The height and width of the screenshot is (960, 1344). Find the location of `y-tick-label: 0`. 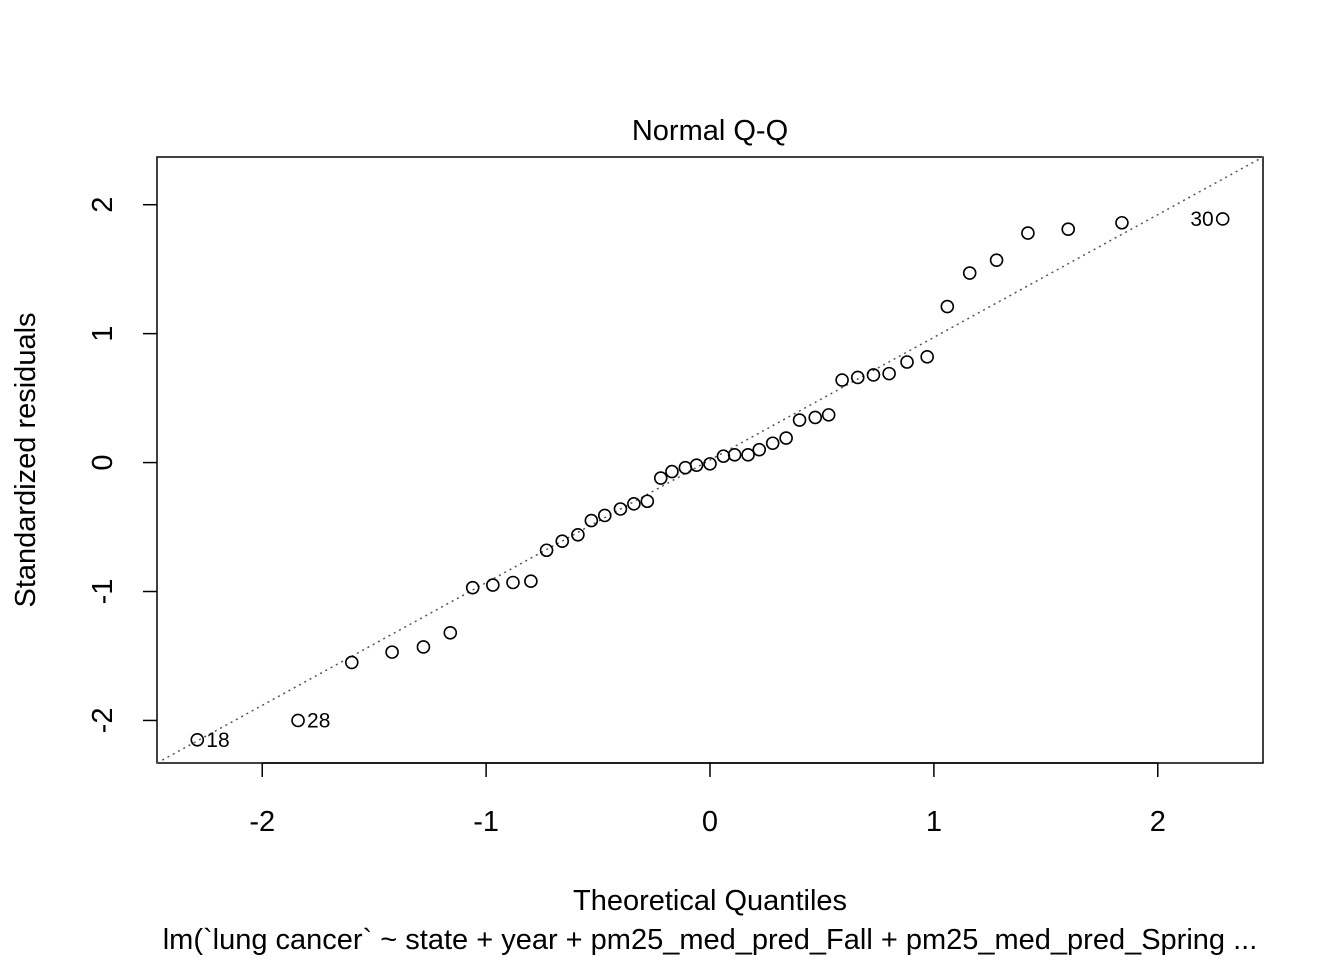

y-tick-label: 0 is located at coordinates (103, 463).